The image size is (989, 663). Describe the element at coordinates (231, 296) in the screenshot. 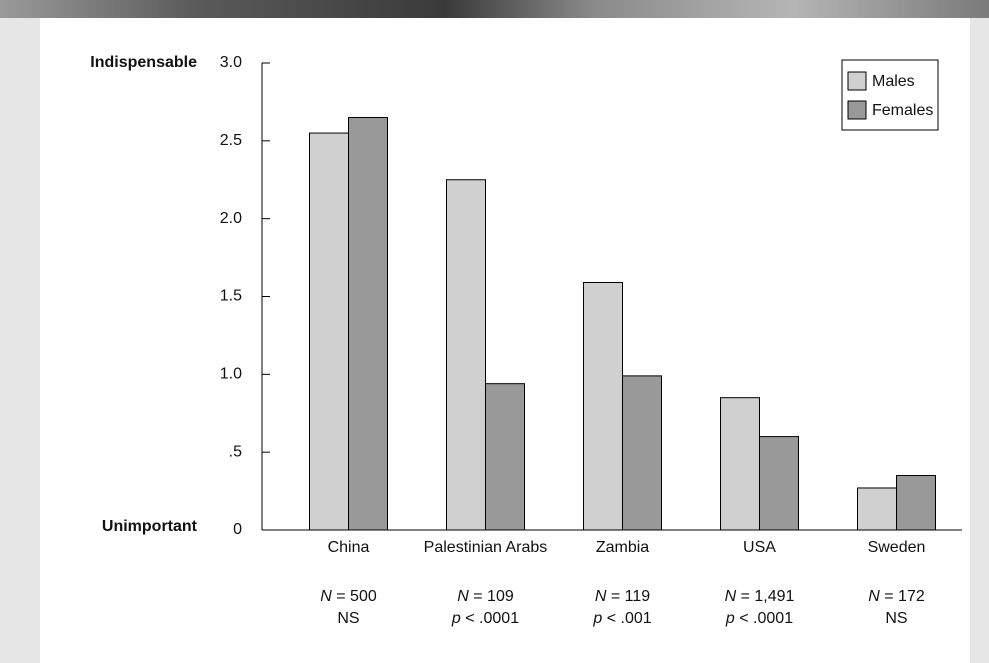

I see `y-tick-label: 1.5` at that location.